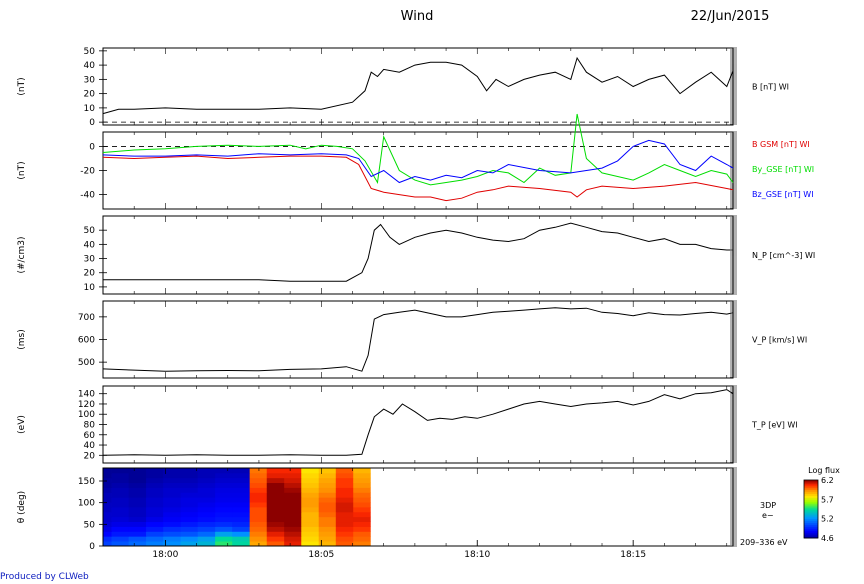 The height and width of the screenshot is (584, 864). I want to click on series-label: B [nT] WI, so click(770, 87).